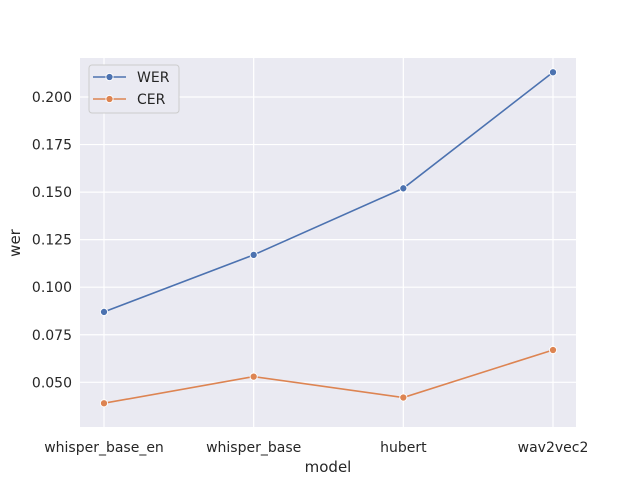 Image resolution: width=640 pixels, height=480 pixels. What do you see at coordinates (129, 100) in the screenshot?
I see `legend-item-cer: CER` at bounding box center [129, 100].